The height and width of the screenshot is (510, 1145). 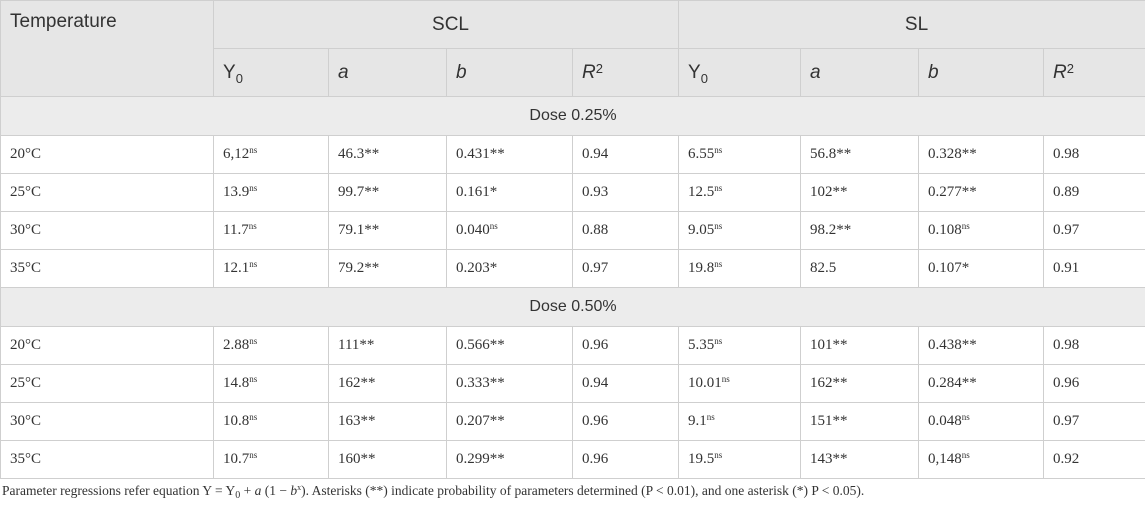 What do you see at coordinates (697, 421) in the screenshot?
I see `cell-value: 9.1` at bounding box center [697, 421].